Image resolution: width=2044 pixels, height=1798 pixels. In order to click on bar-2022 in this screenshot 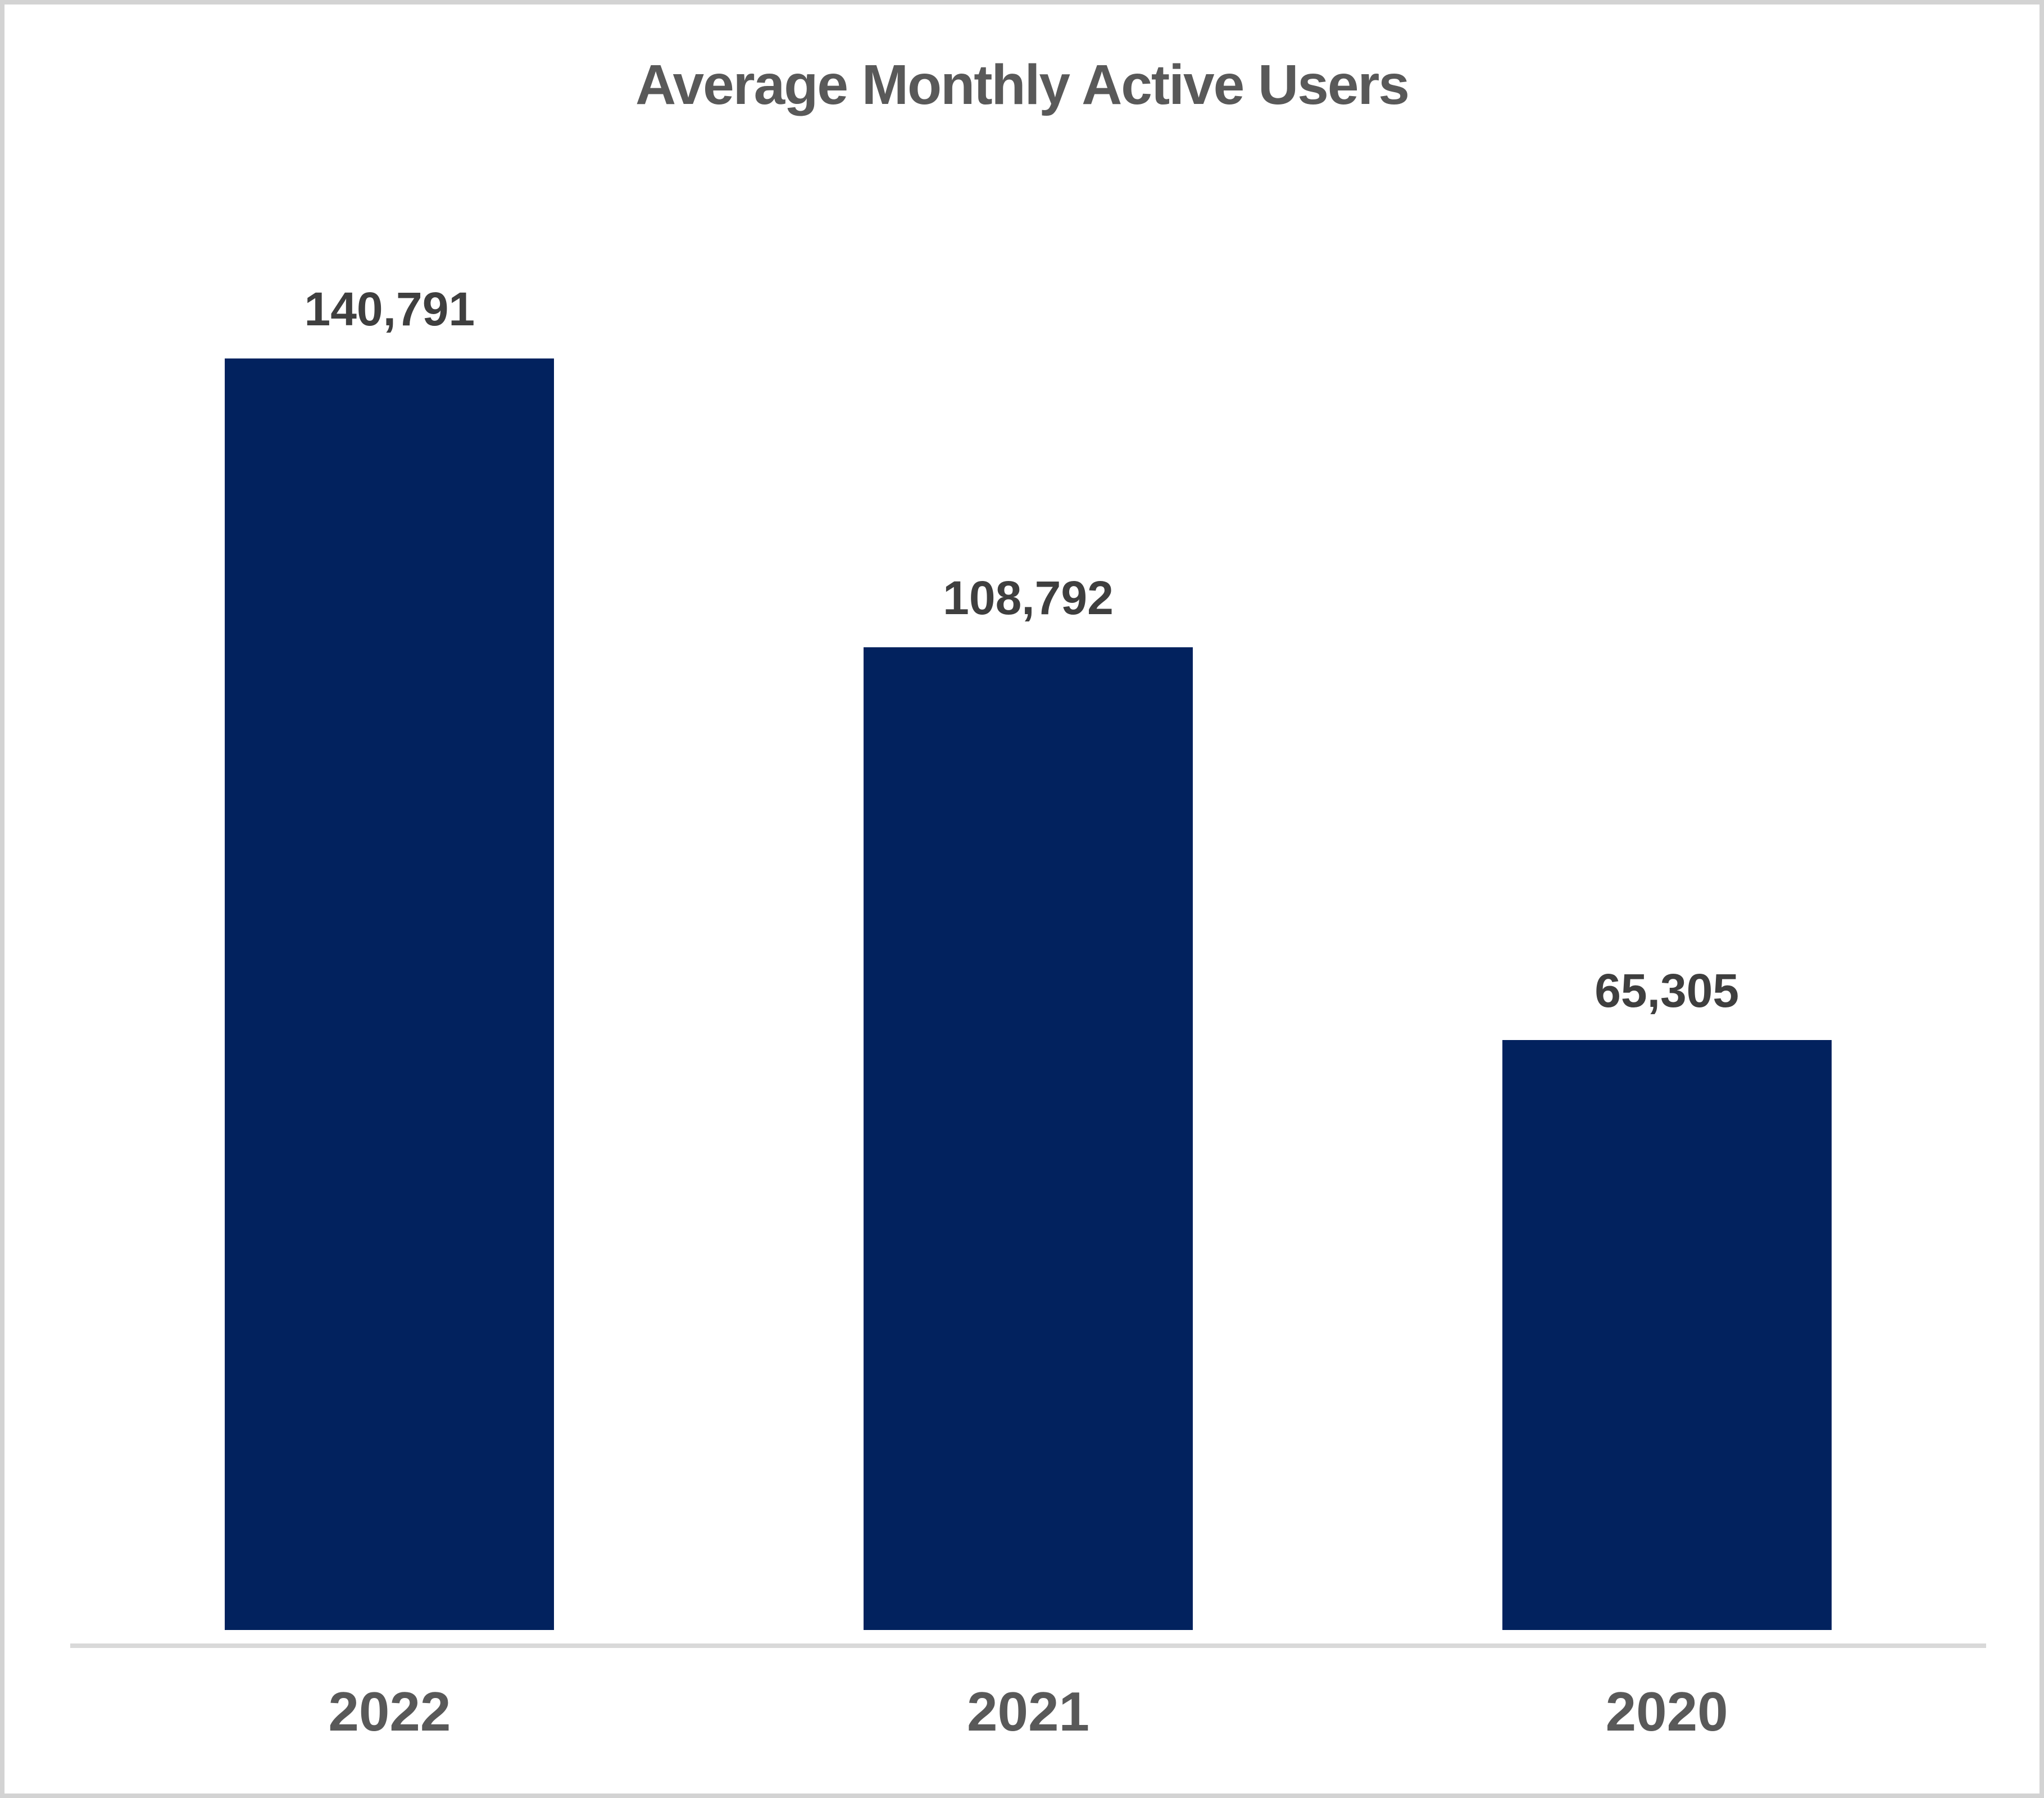, I will do `click(390, 994)`.